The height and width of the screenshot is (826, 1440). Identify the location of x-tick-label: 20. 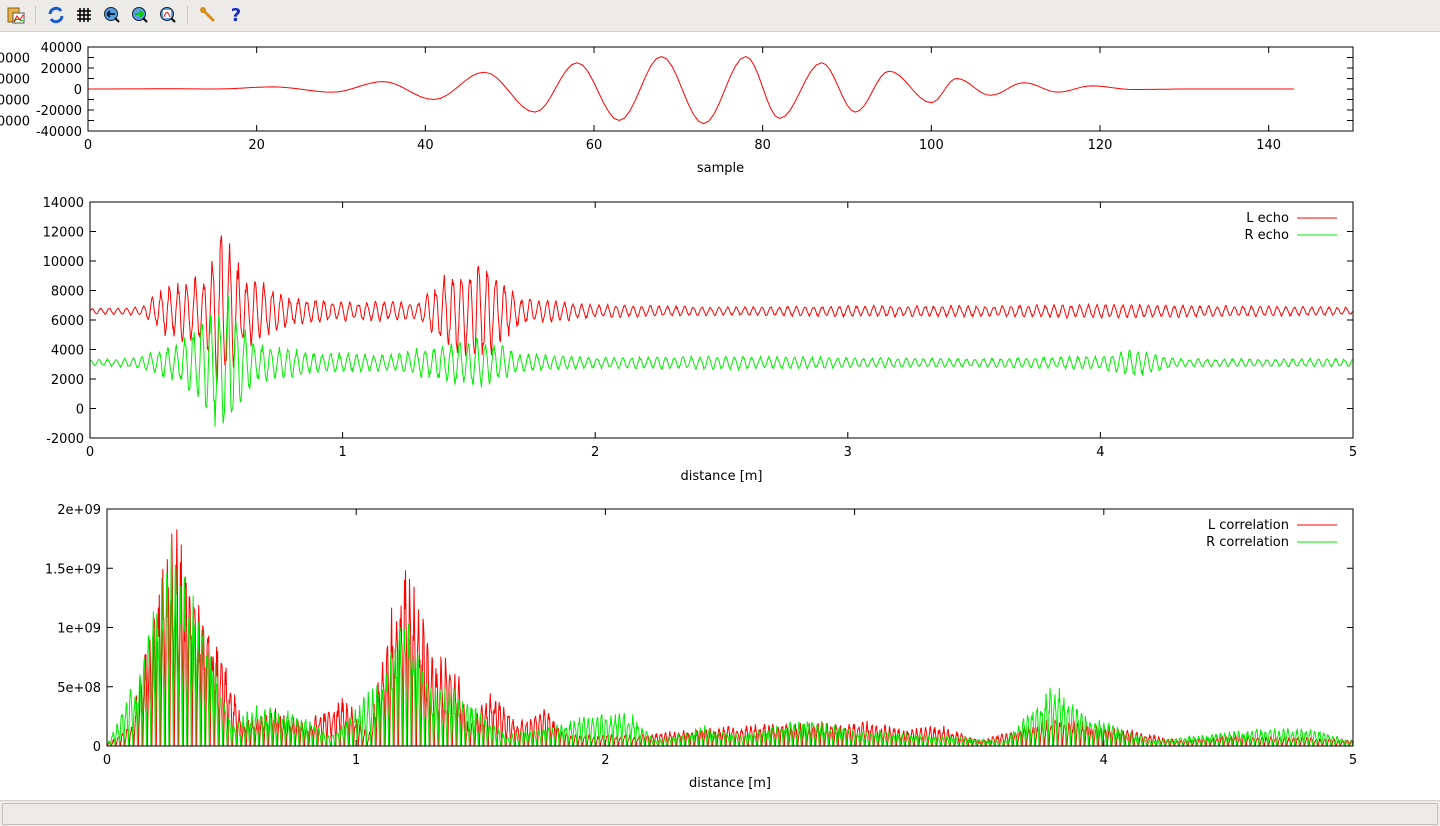
(256, 145).